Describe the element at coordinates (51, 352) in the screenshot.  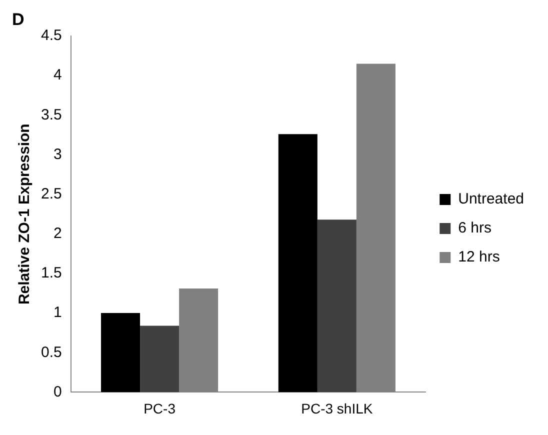
I see `y-tick-label: 0.5` at that location.